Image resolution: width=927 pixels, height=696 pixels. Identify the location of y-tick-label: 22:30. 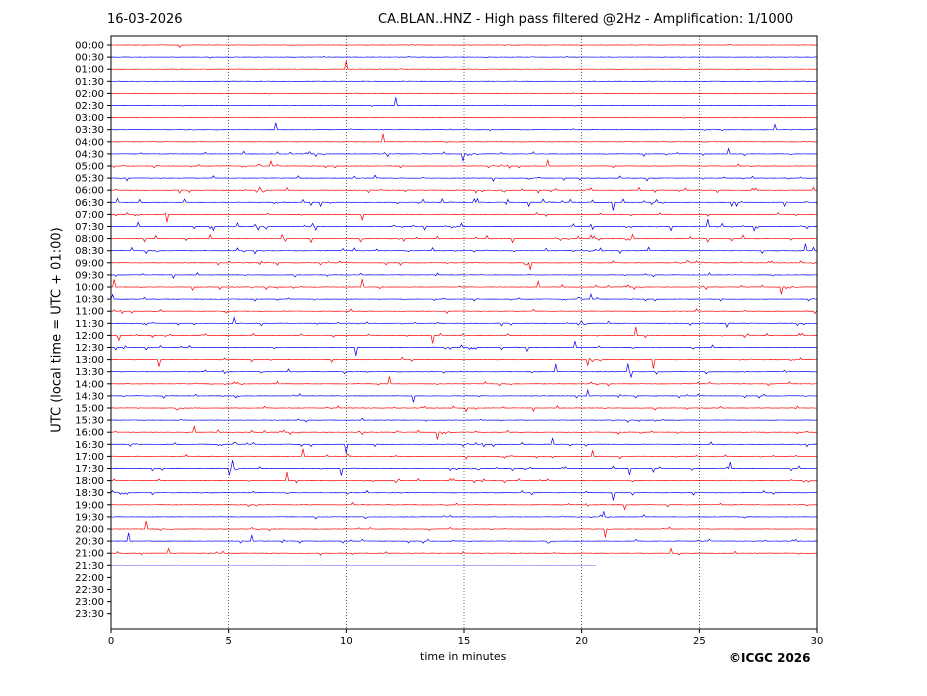
(89, 590).